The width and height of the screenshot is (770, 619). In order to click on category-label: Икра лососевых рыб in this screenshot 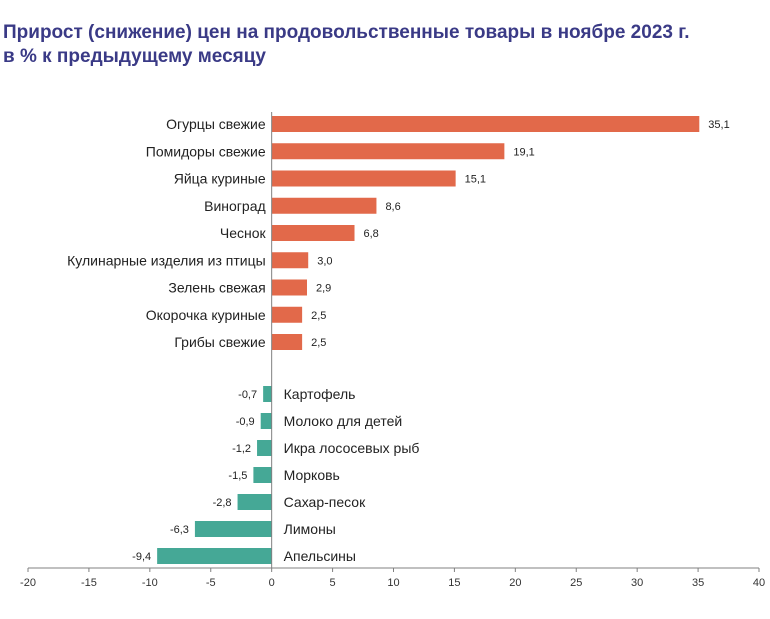, I will do `click(352, 448)`.